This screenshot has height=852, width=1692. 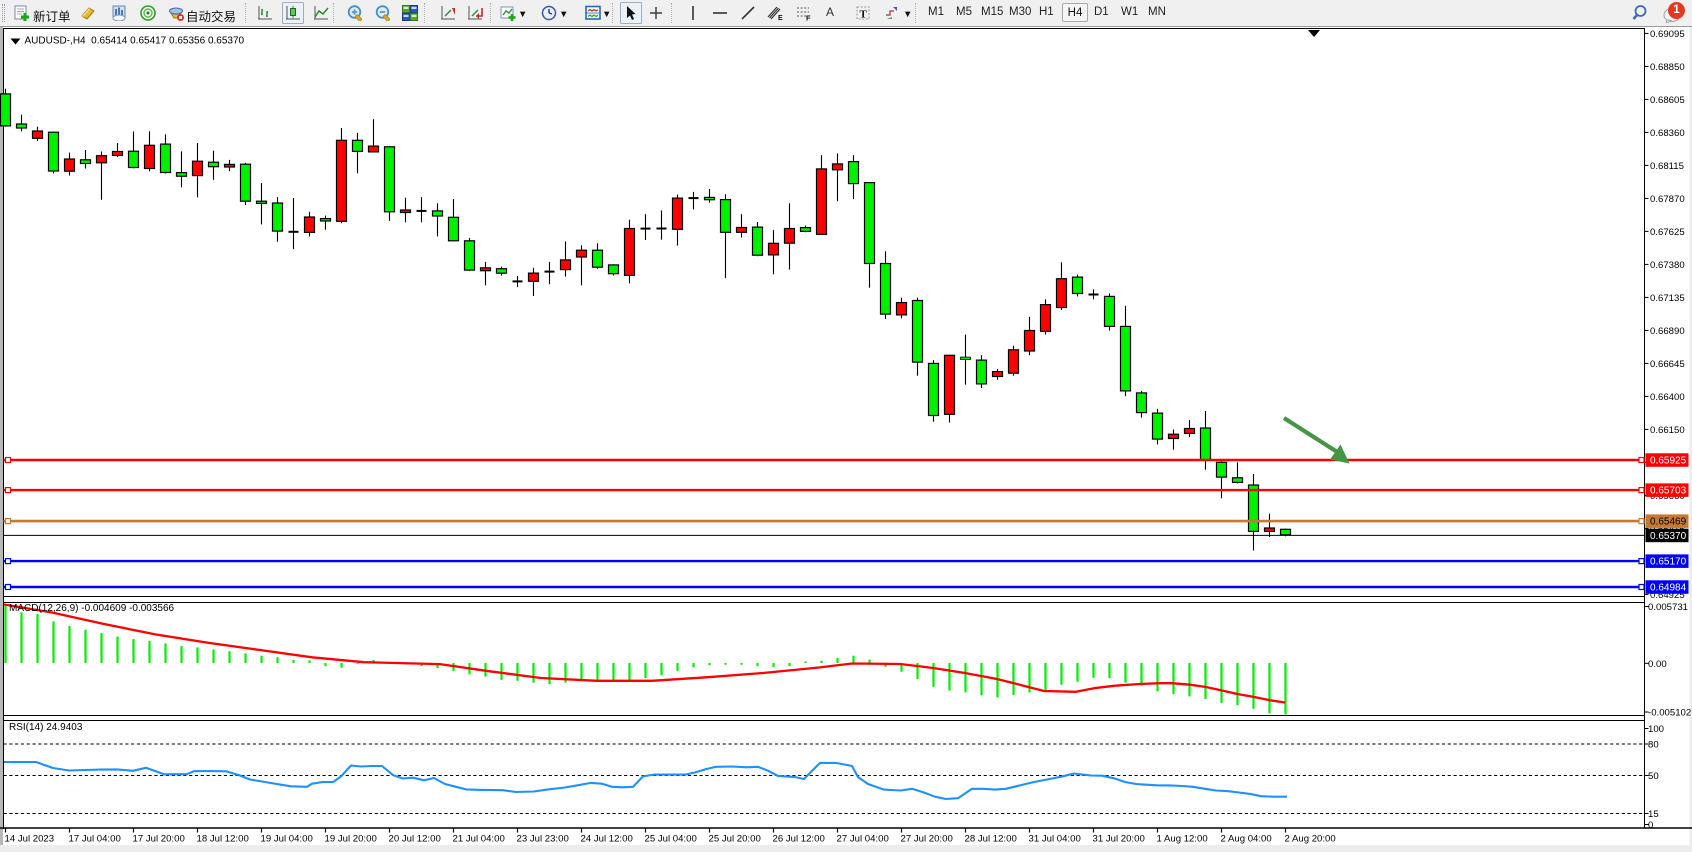 I want to click on svg-text: 27 Jul 20:00, so click(x=927, y=839).